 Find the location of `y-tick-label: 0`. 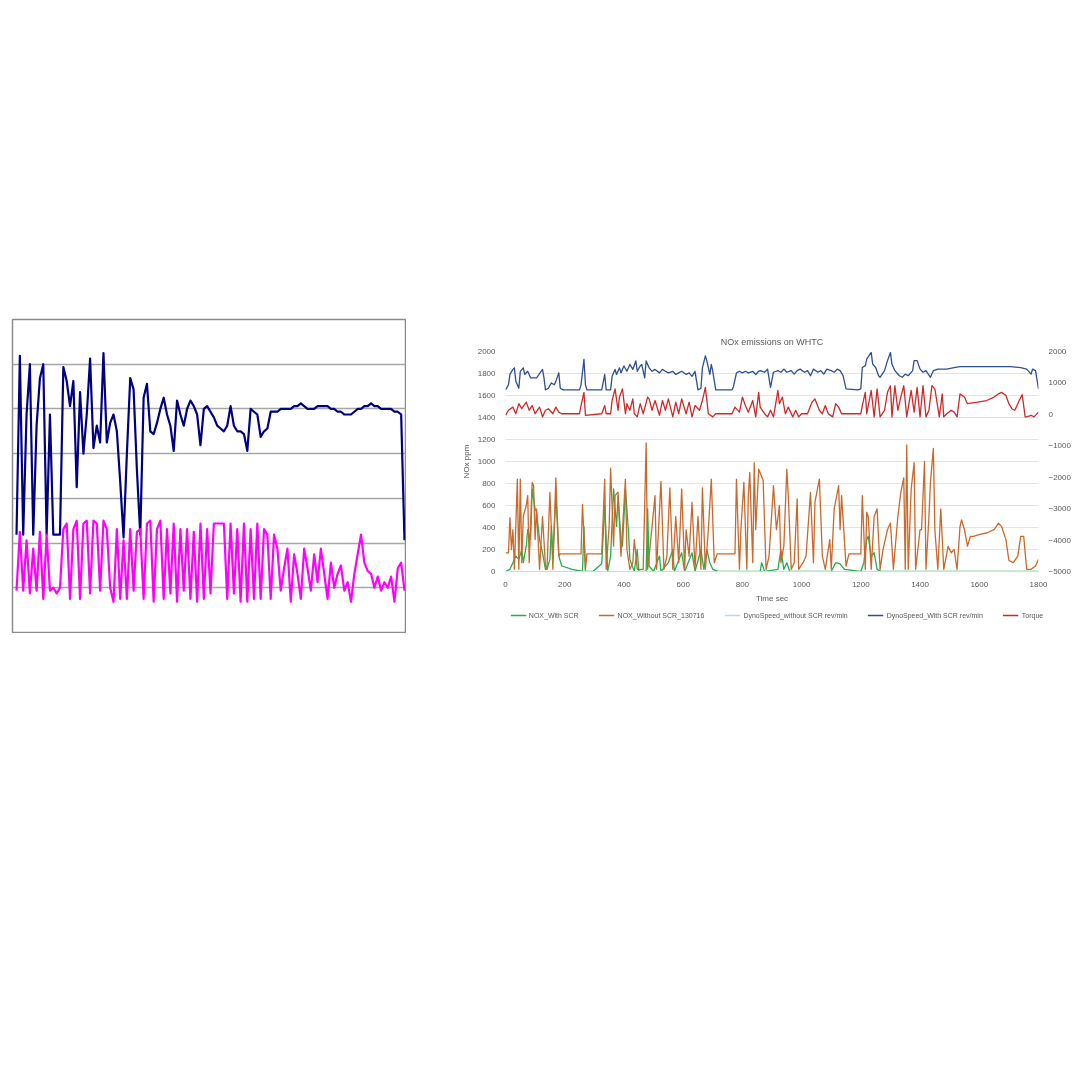

y-tick-label: 0 is located at coordinates (494, 571).